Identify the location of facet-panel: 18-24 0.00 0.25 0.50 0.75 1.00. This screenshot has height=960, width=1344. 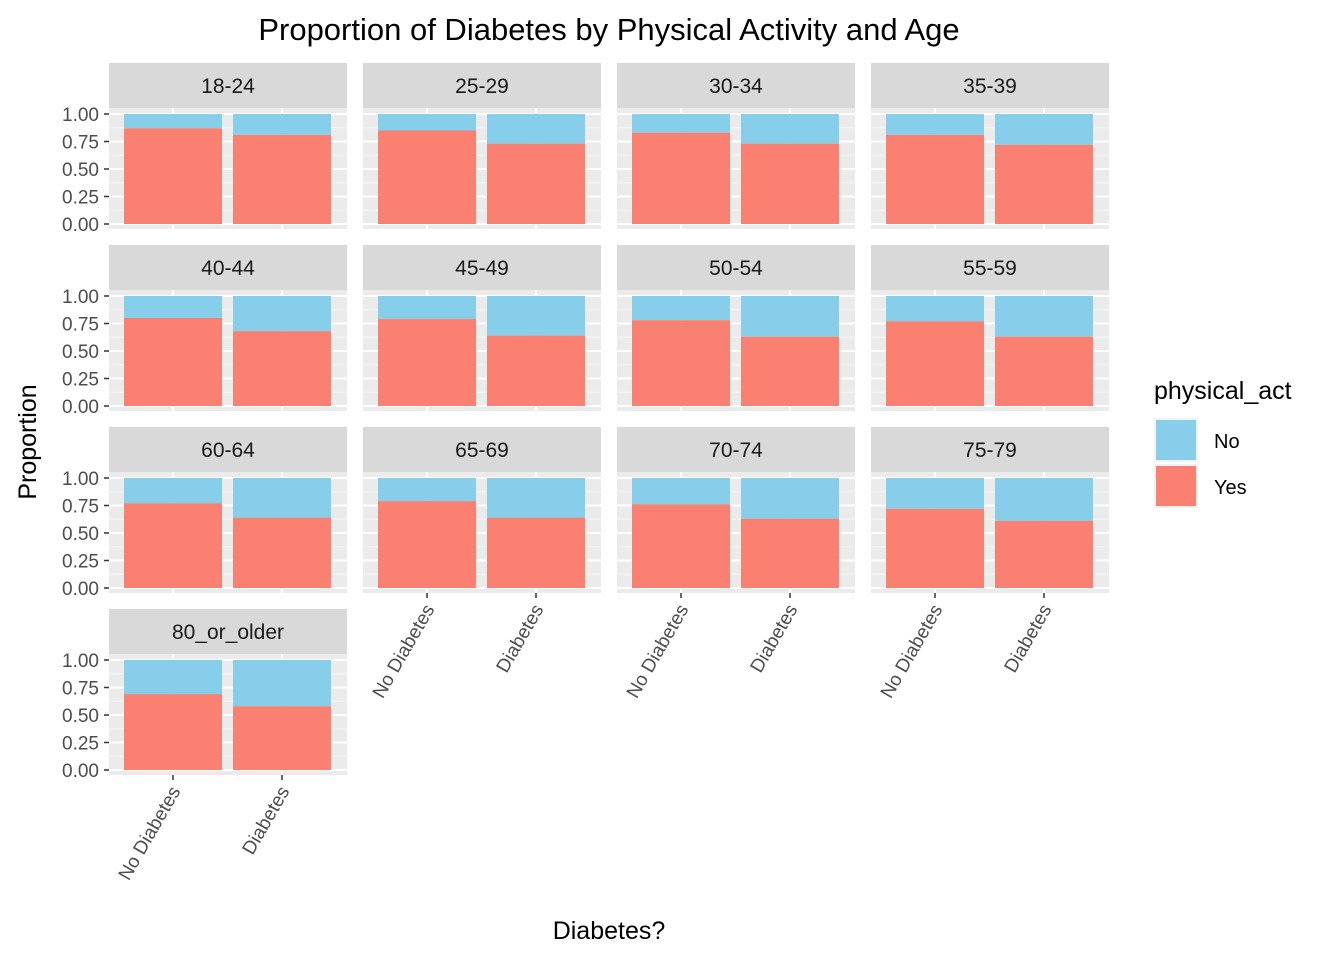
(204, 149).